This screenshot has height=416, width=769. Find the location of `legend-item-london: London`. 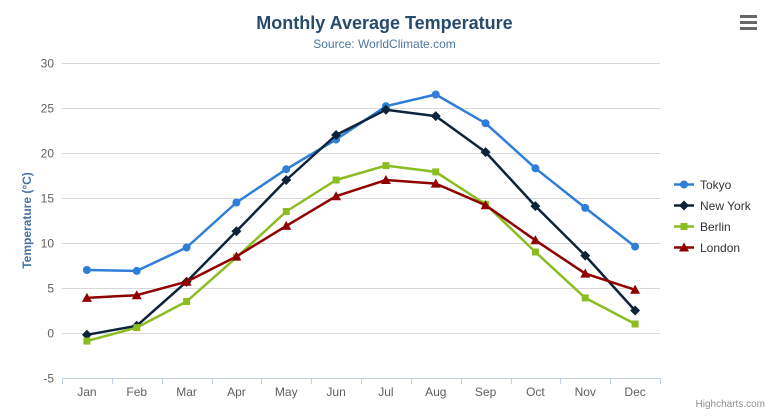

legend-item-london: London is located at coordinates (712, 247).